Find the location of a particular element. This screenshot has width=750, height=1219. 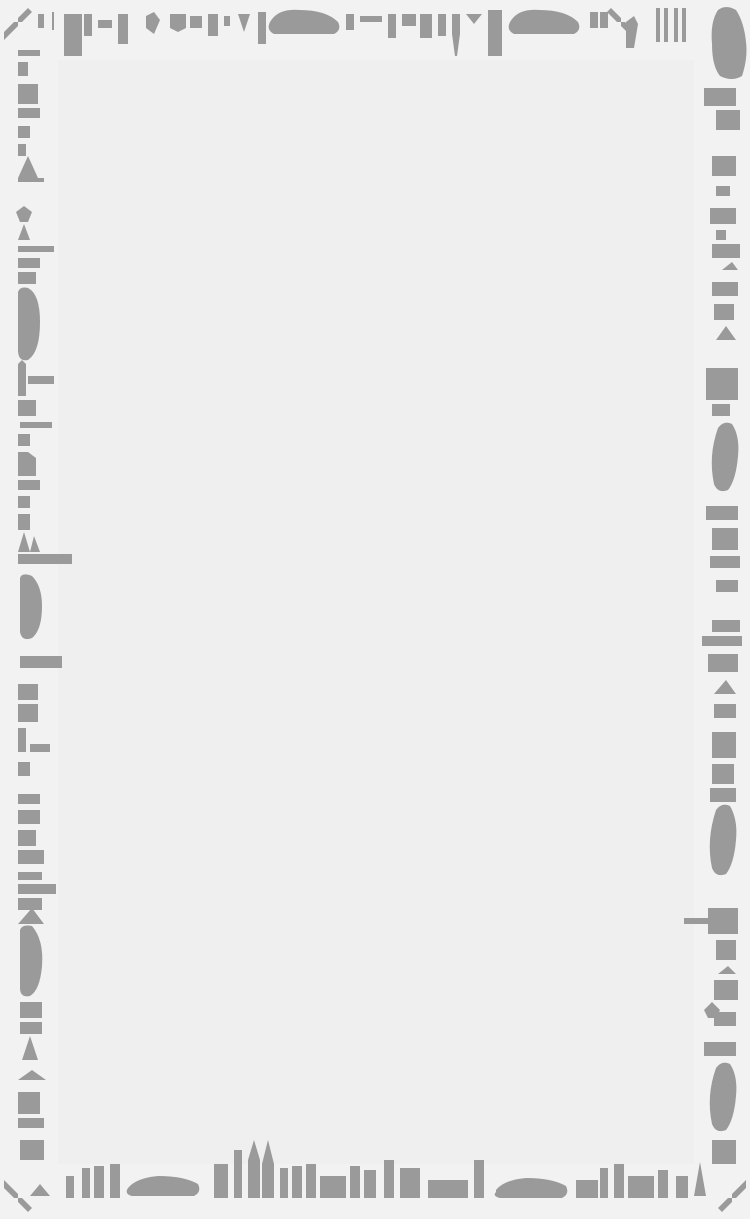

top-row-buildings is located at coordinates (362, 32).